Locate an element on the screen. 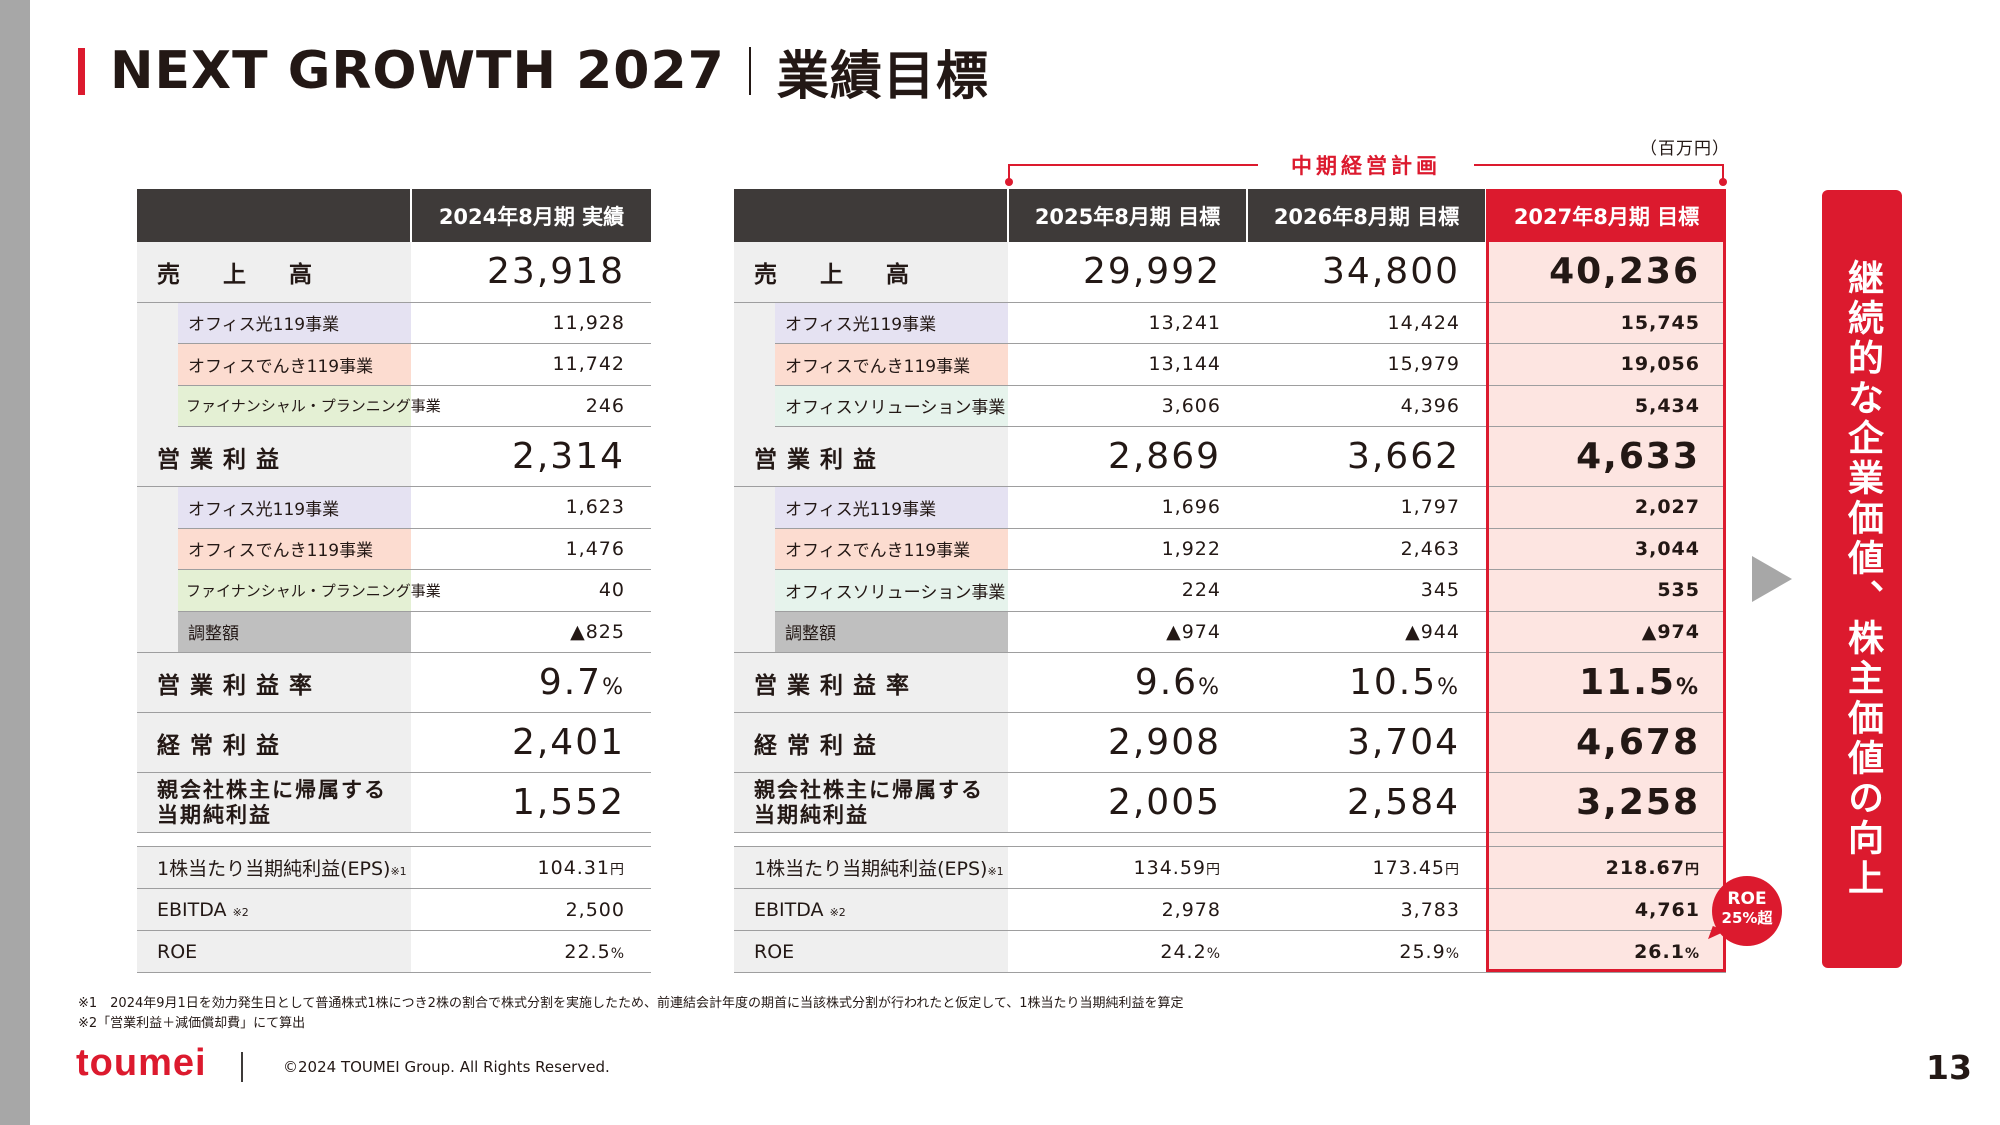 The height and width of the screenshot is (1125, 2000). cell-value: 1,797 is located at coordinates (1366, 507).